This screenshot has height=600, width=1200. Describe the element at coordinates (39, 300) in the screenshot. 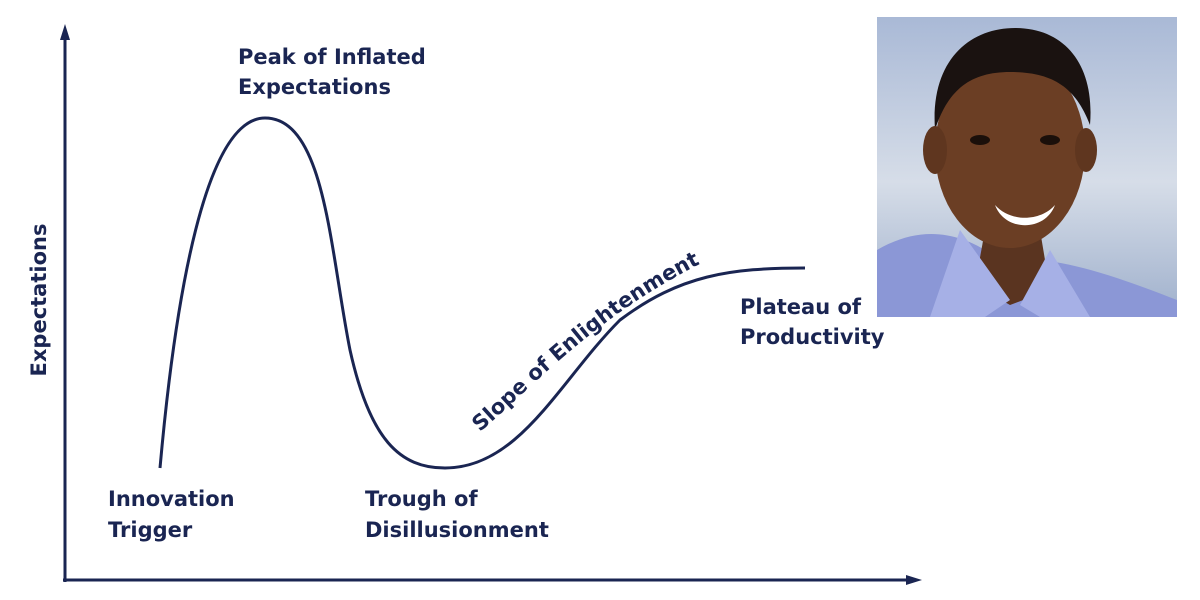

I see `axis-label: Expectations` at that location.